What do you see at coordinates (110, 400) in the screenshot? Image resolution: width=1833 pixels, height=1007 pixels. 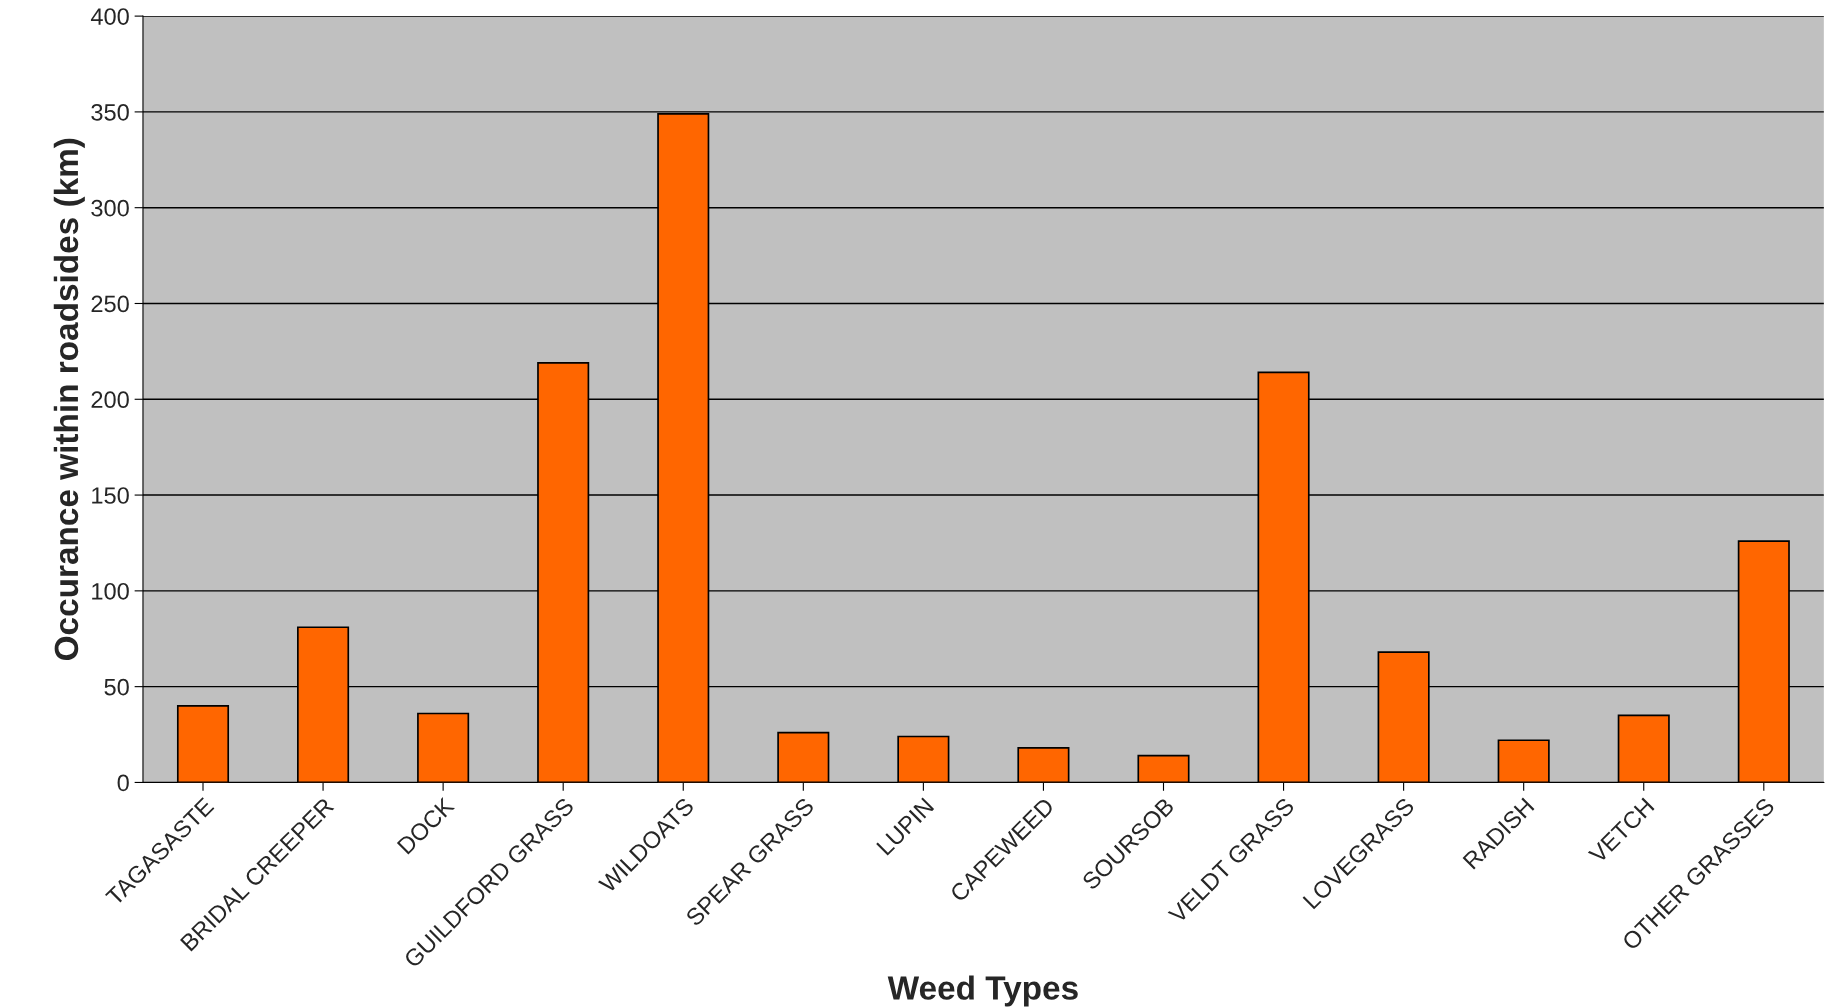 I see `y-tick-label: 200` at bounding box center [110, 400].